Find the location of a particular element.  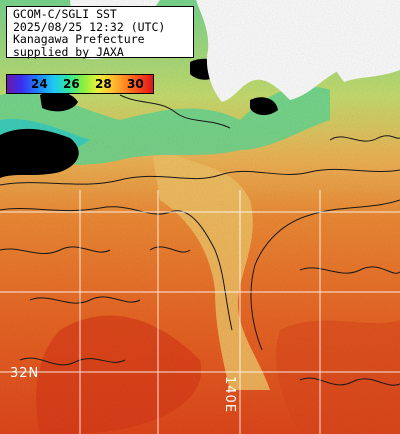

title-region: Kanagawa Prefecture is located at coordinates (79, 39).